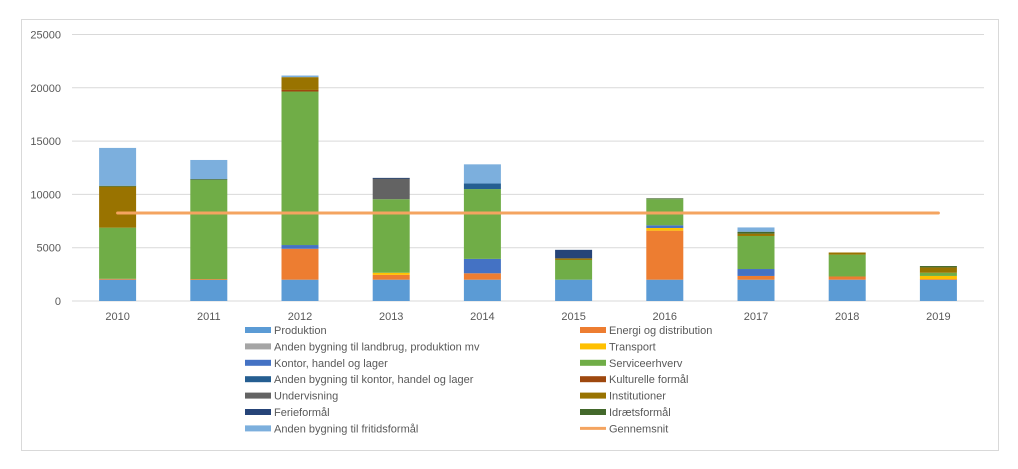 The image size is (1018, 469). I want to click on x-tick-label: 2012, so click(300, 317).